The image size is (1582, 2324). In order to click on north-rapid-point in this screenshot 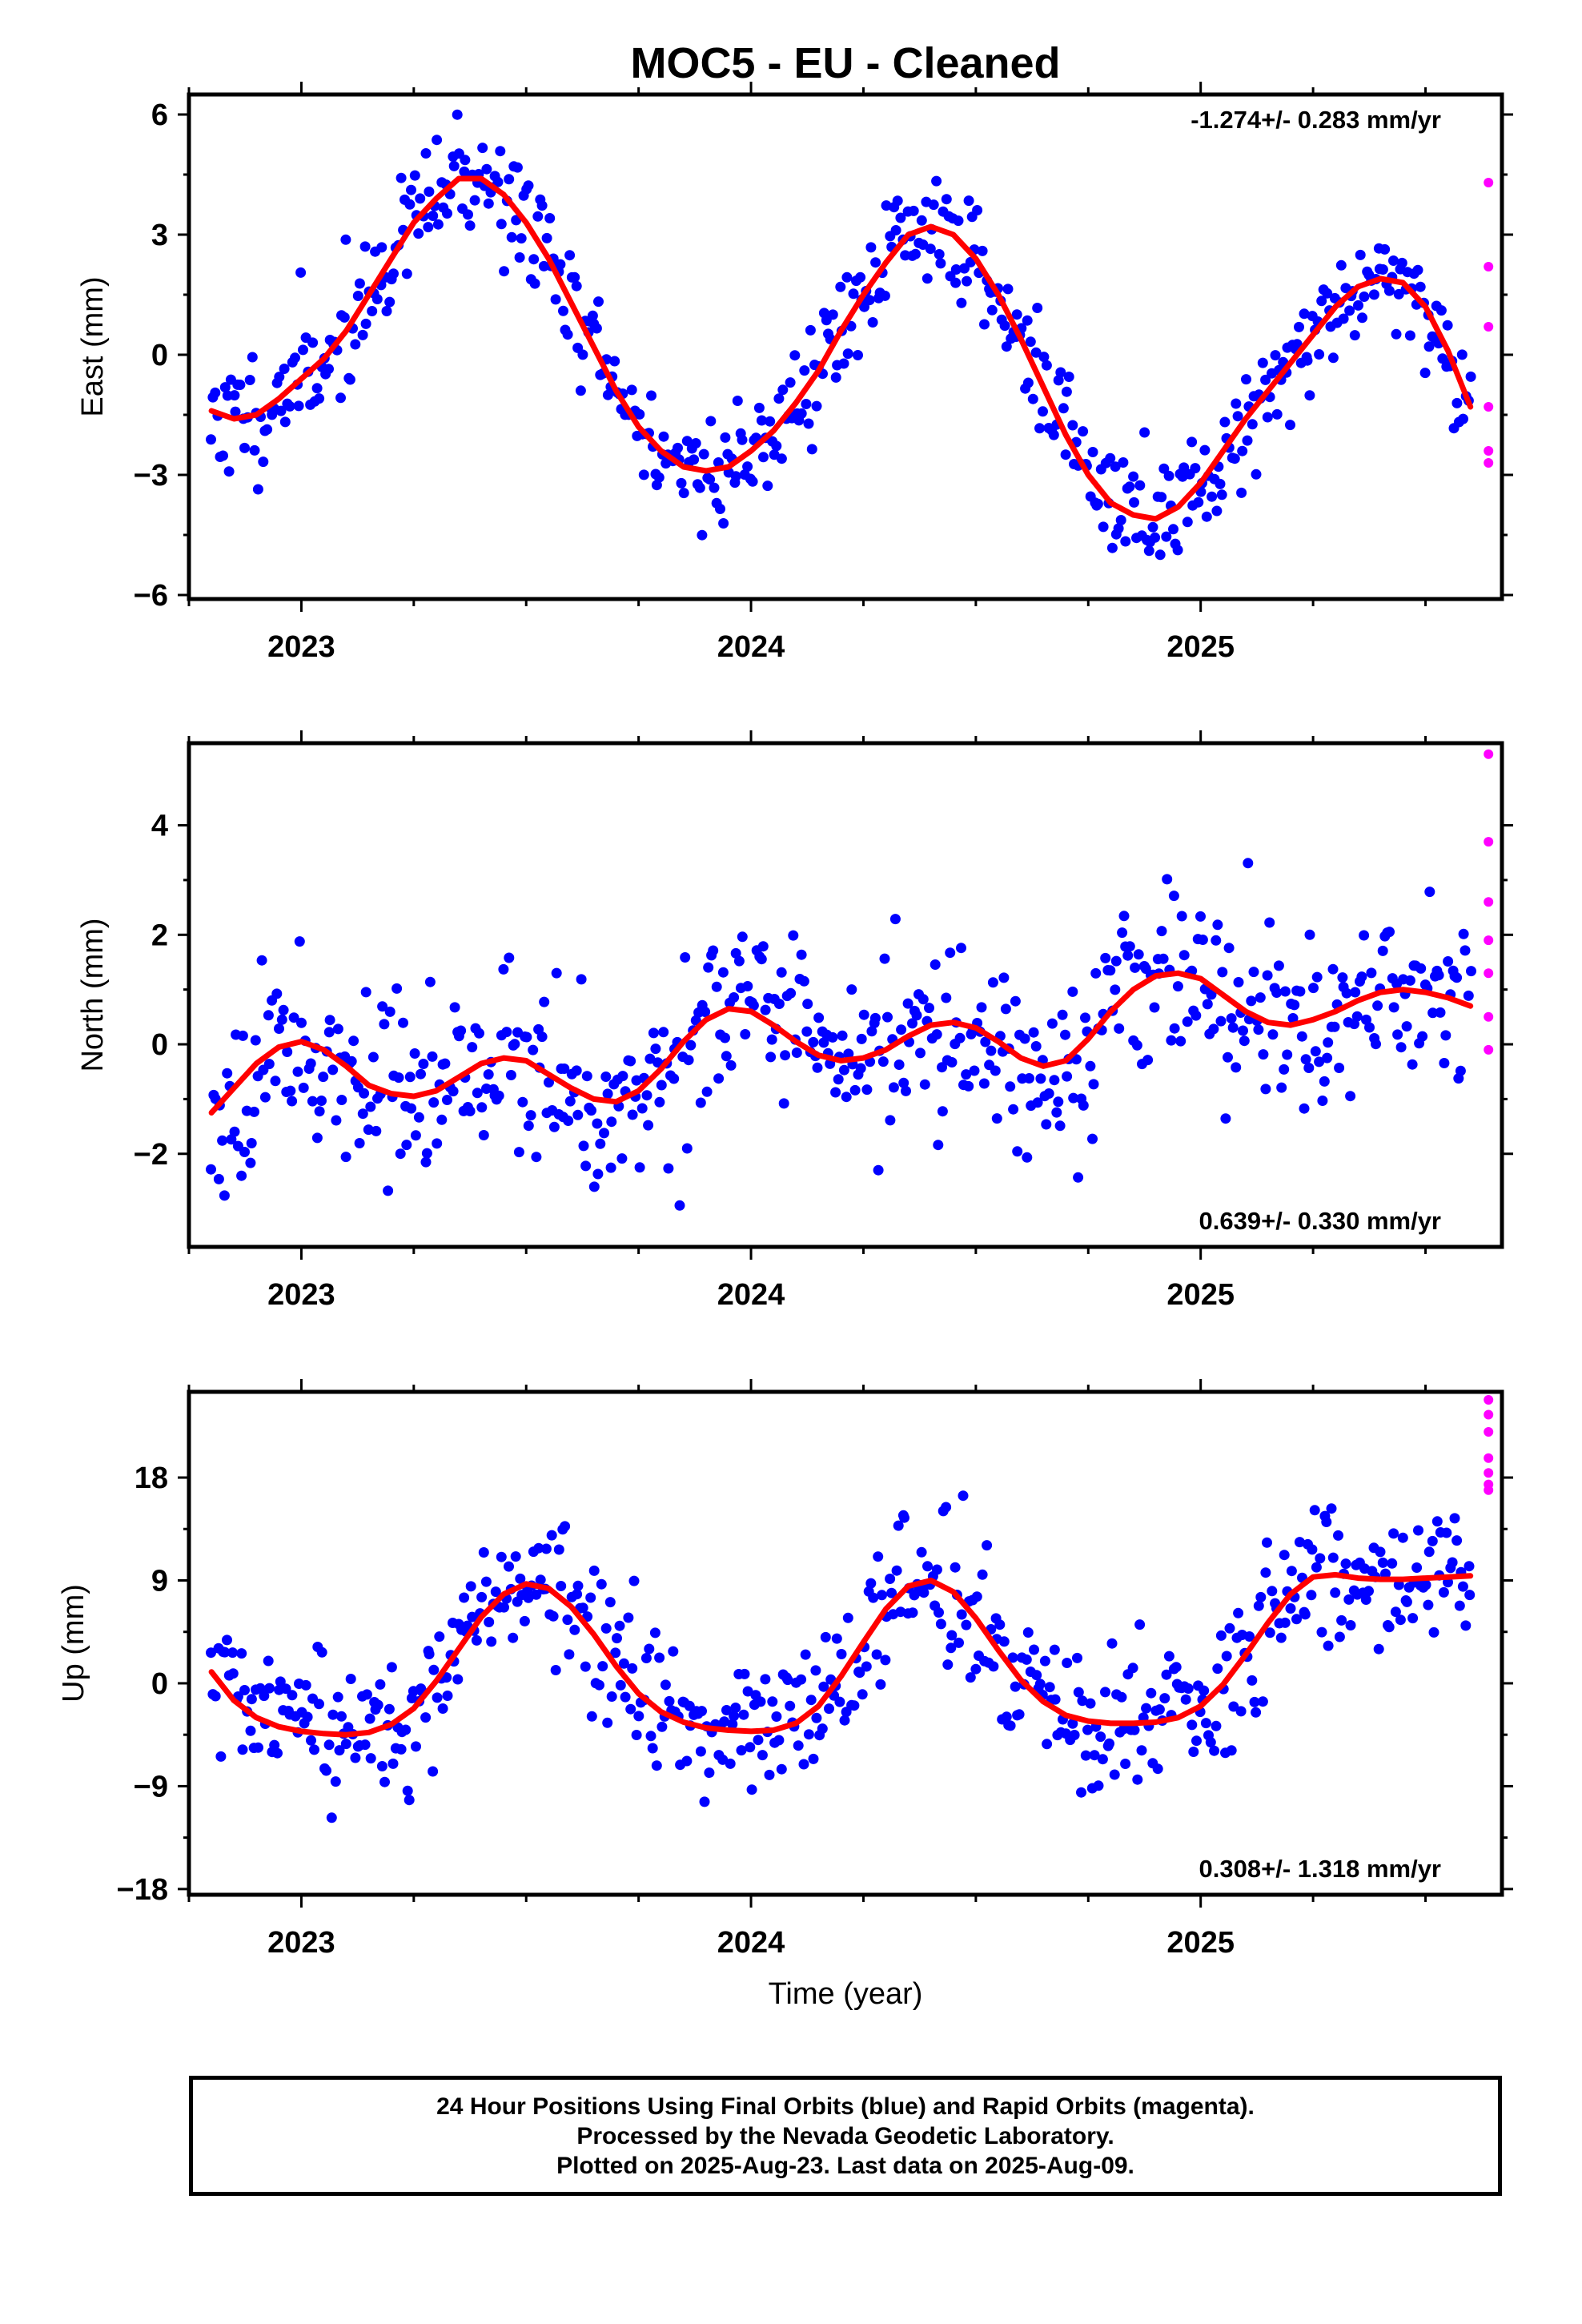, I will do `click(1489, 1016)`.